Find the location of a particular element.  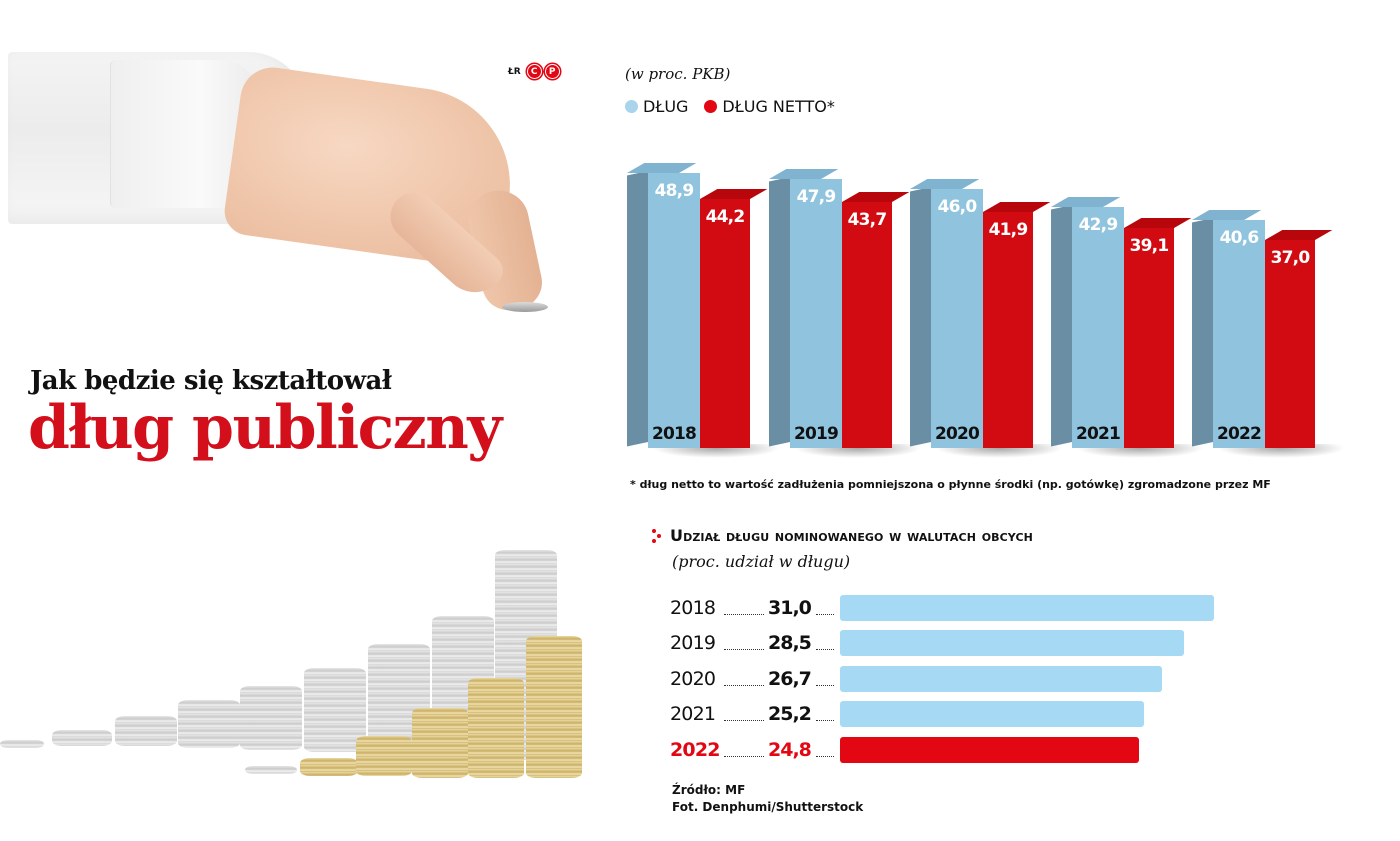

copyright-c-icon: C is located at coordinates (534, 71).